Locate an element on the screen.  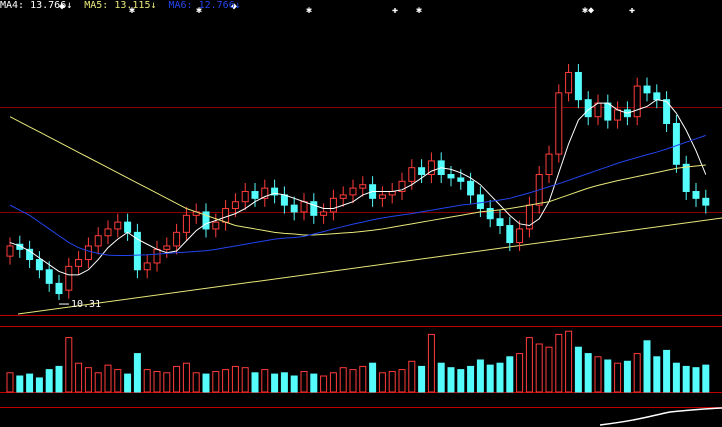
legend-entry: MA5: 13.115↓ is located at coordinates (120, 5).